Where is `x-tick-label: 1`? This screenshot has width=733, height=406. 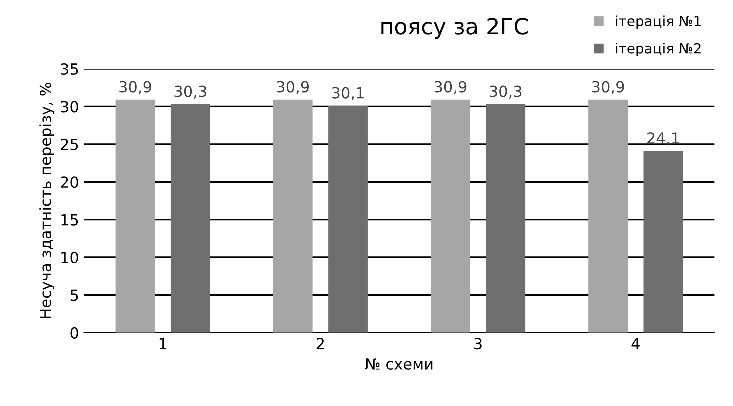 x-tick-label: 1 is located at coordinates (163, 344).